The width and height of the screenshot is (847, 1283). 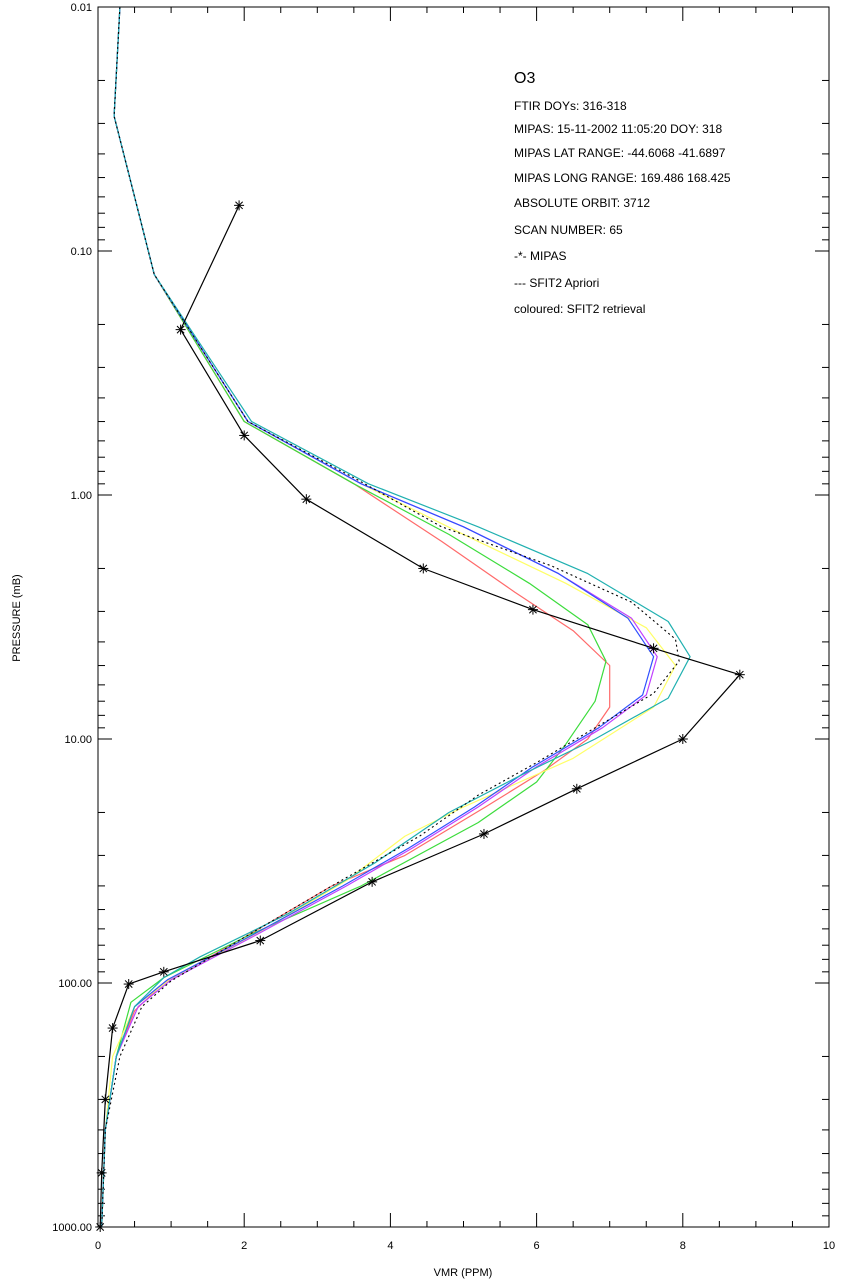 I want to click on annotation-line-long-range: MIPAS LONG RANGE: 169.486 168.425, so click(x=622, y=178).